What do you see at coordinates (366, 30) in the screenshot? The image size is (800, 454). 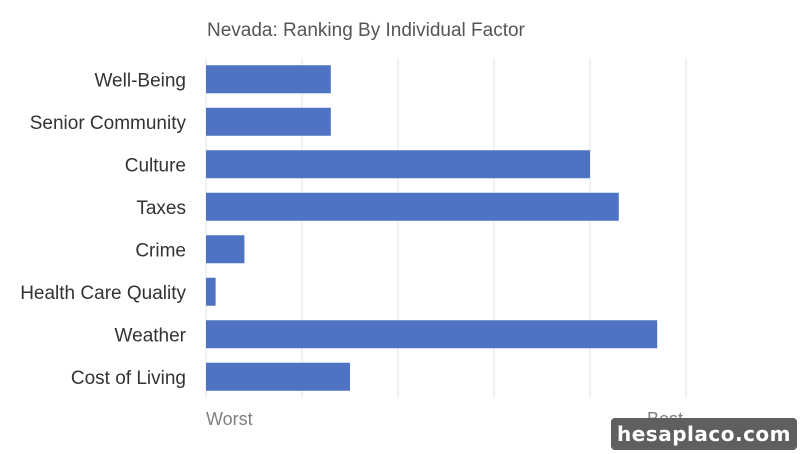 I see `chart-title: Nevada: Ranking By Individual Factor` at bounding box center [366, 30].